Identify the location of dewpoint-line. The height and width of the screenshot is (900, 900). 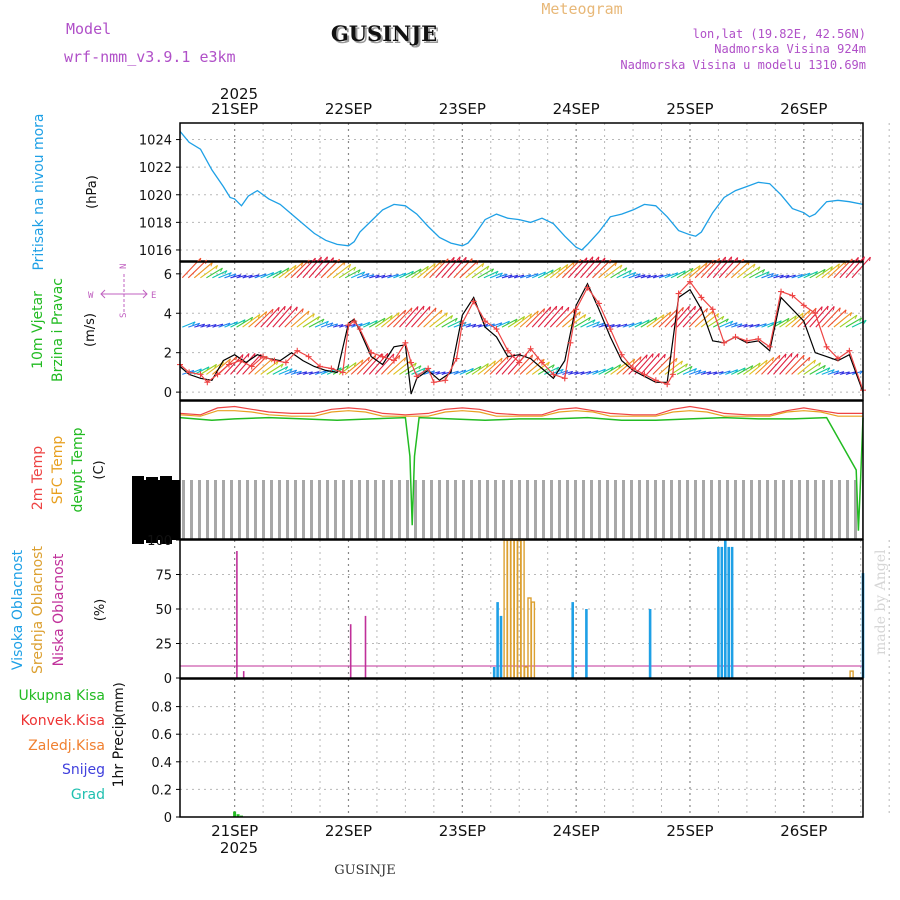
(521, 473).